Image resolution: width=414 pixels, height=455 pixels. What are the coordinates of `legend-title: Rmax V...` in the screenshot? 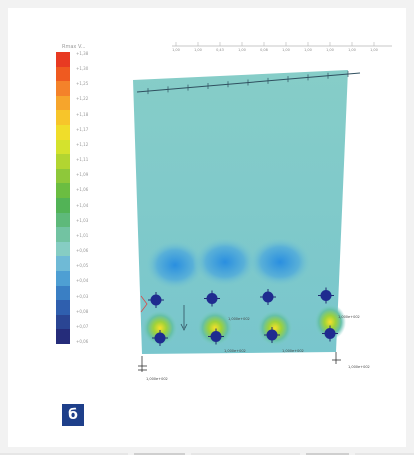 It's located at (74, 47).